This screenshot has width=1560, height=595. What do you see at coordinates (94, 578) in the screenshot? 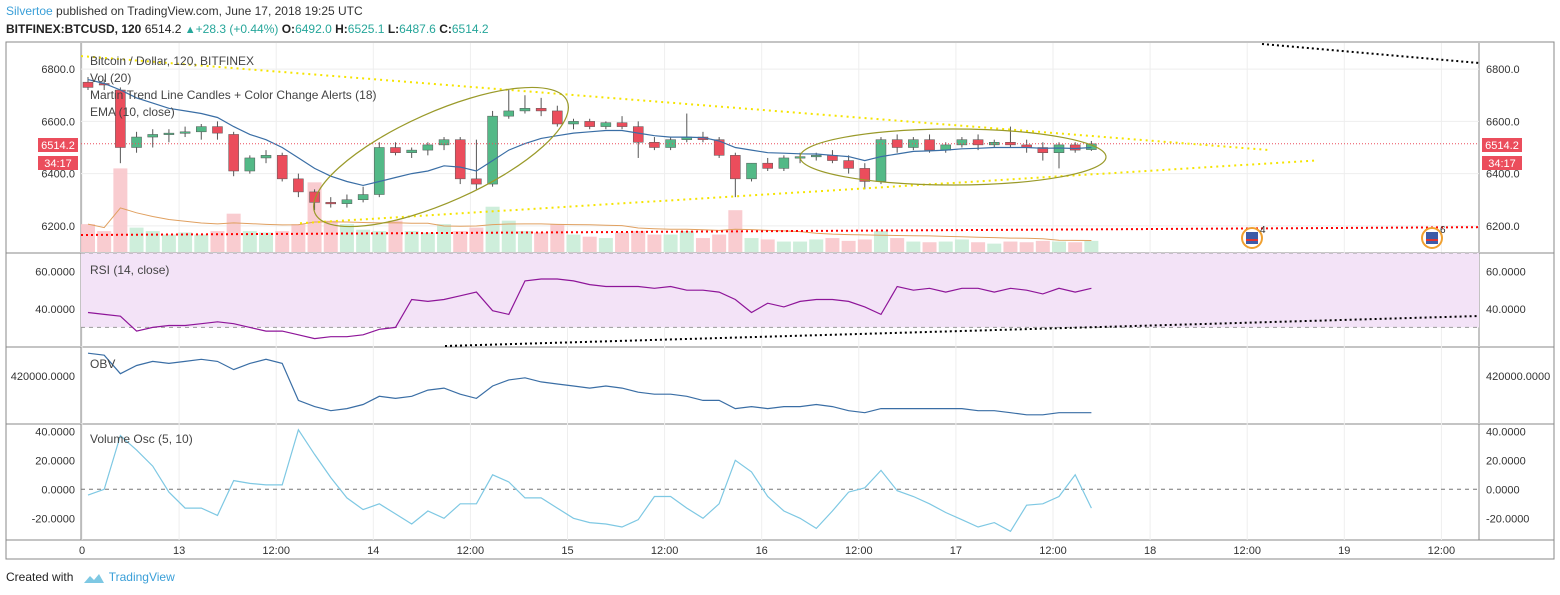
I see `tradingview-logo-icon` at bounding box center [94, 578].